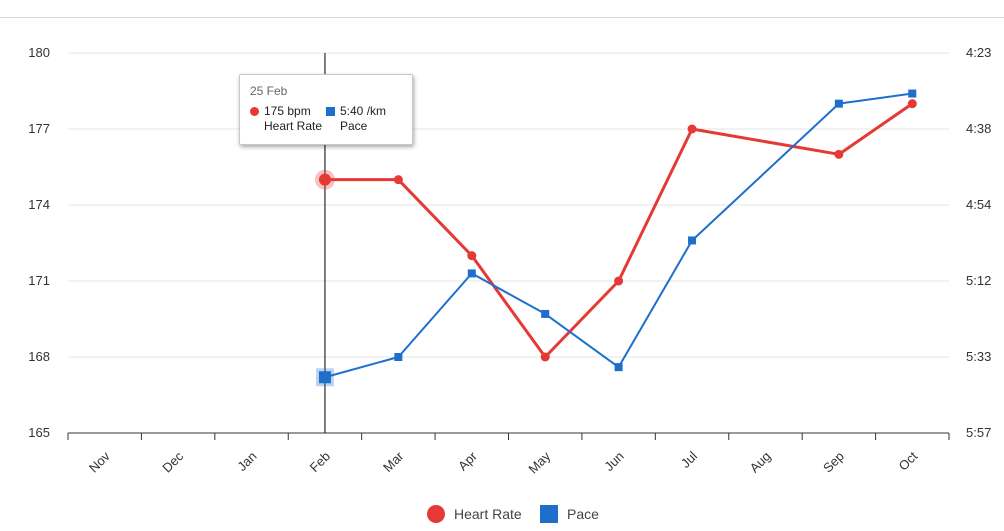 The width and height of the screenshot is (1004, 531). Describe the element at coordinates (39, 242) in the screenshot. I see `y-axis-left: 180 177 174 171 168 165` at that location.